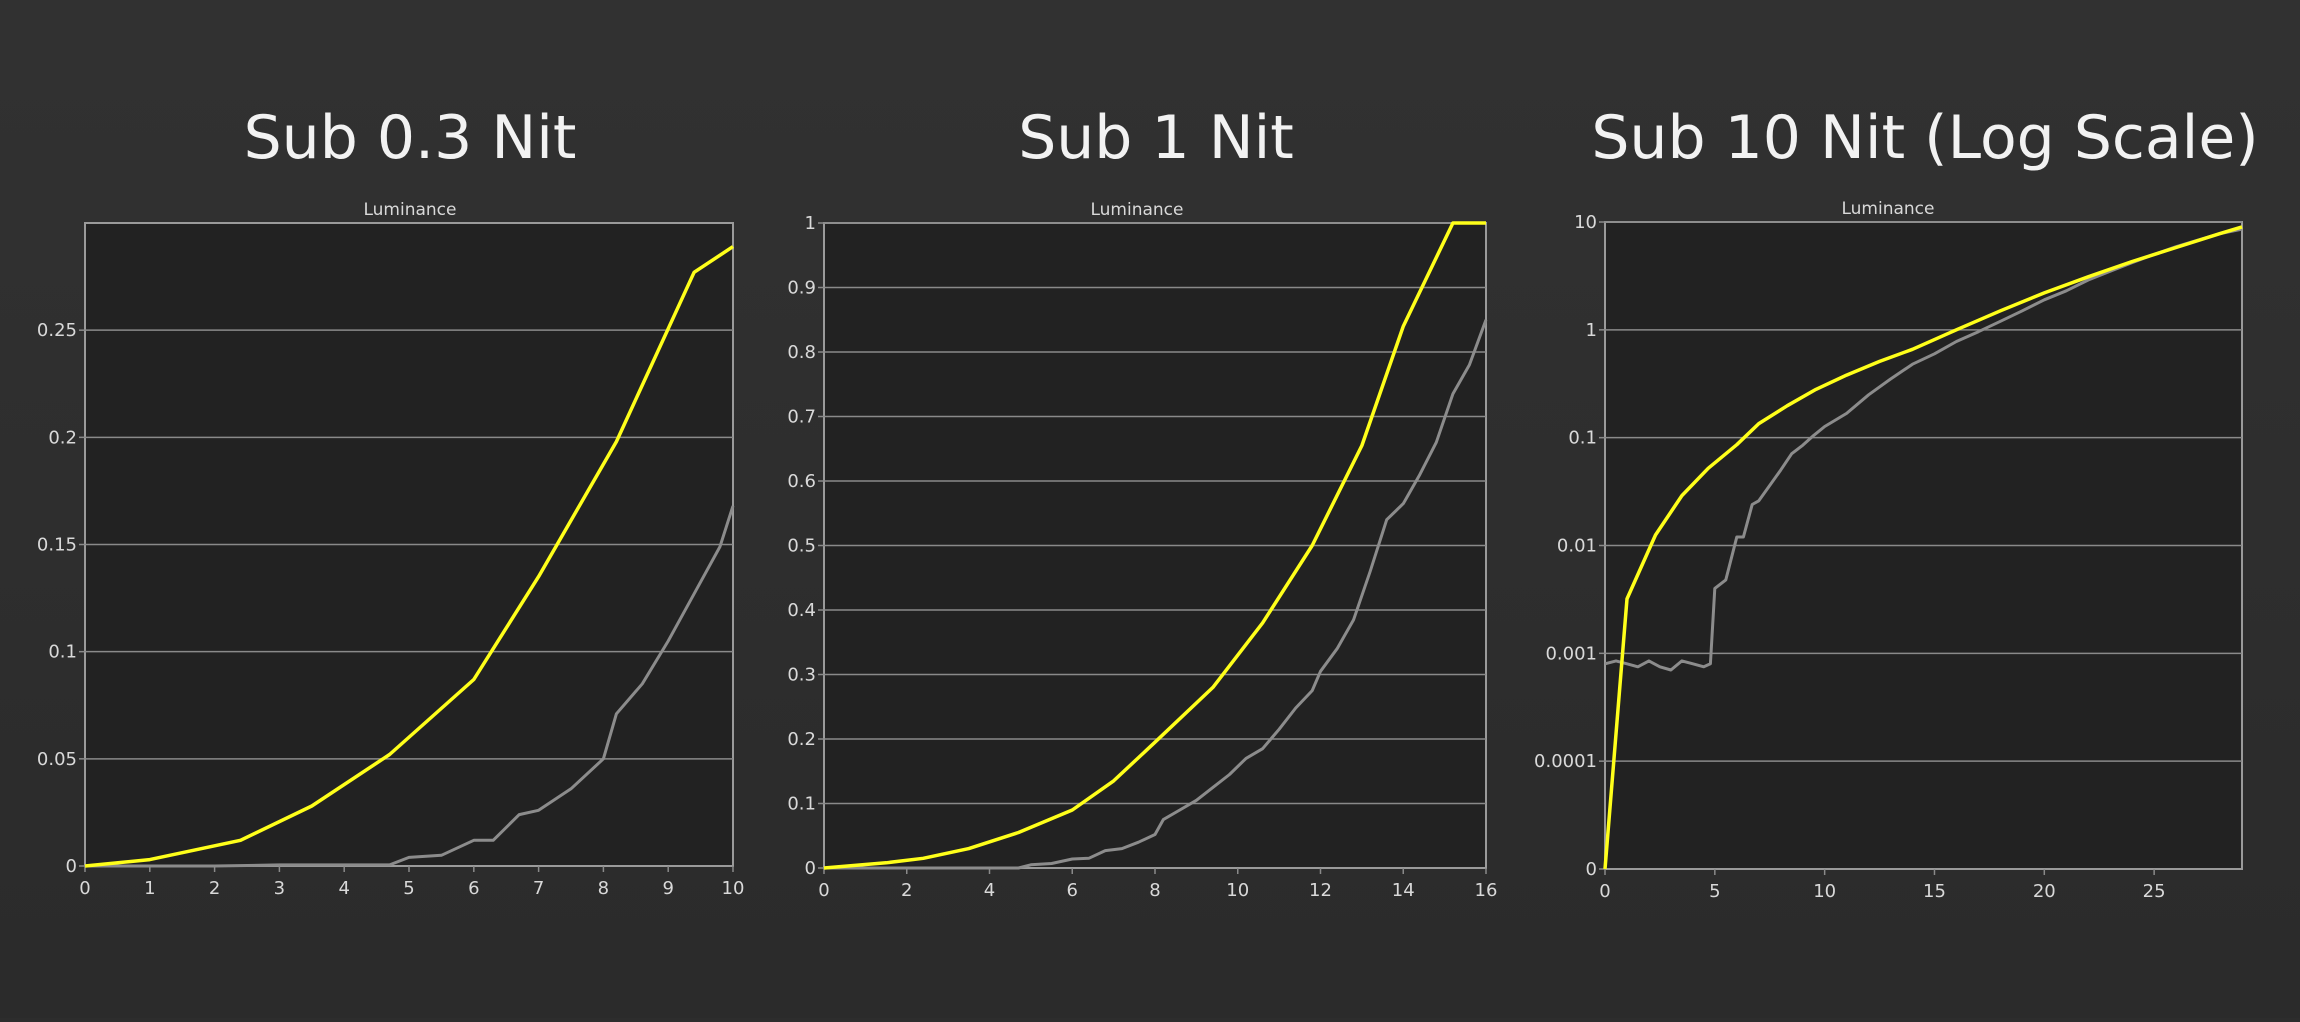 The height and width of the screenshot is (1022, 2300). Describe the element at coordinates (1577, 546) in the screenshot. I see `y-tick-label: 0.01` at that location.